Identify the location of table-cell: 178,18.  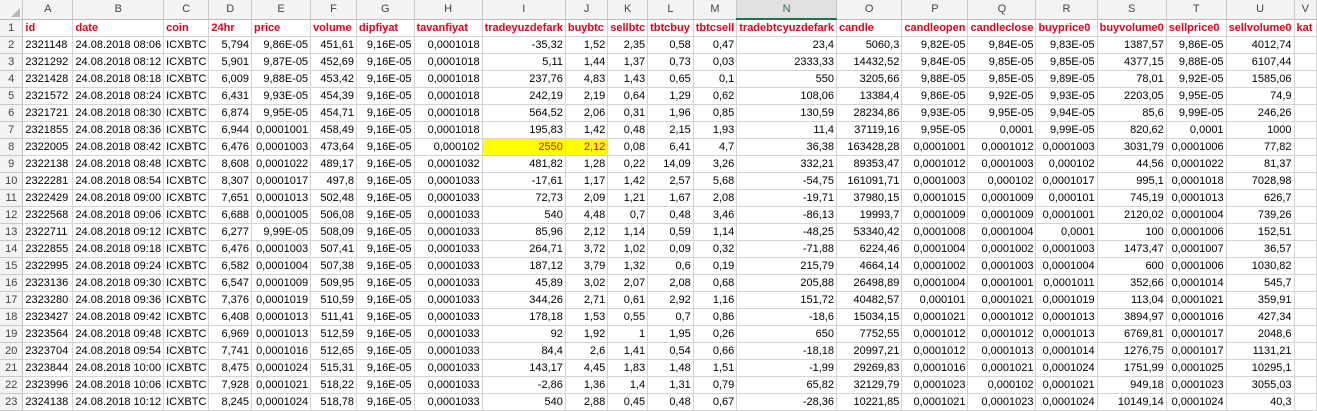
(524, 317).